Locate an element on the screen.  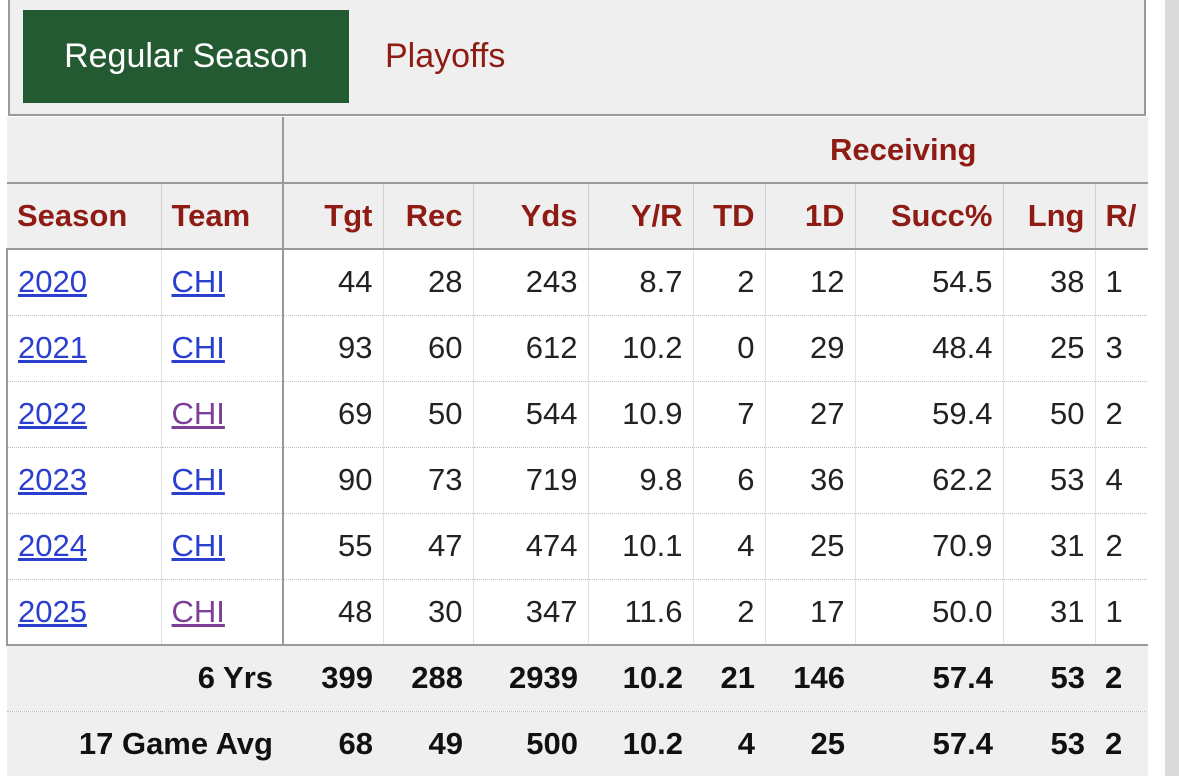
season-link: 2025 is located at coordinates (52, 611).